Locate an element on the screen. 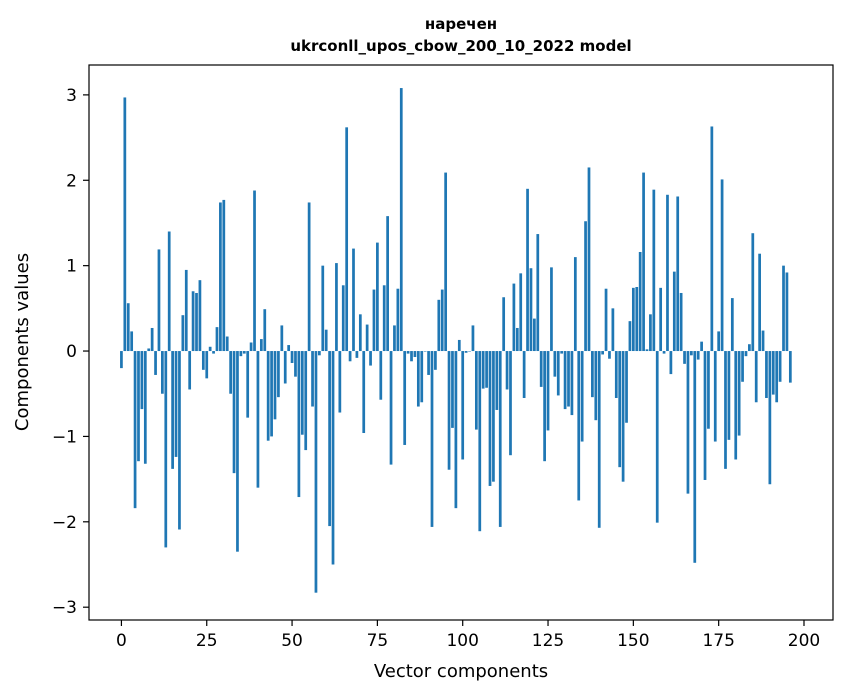  x-axis-label: Vector components is located at coordinates (461, 671).